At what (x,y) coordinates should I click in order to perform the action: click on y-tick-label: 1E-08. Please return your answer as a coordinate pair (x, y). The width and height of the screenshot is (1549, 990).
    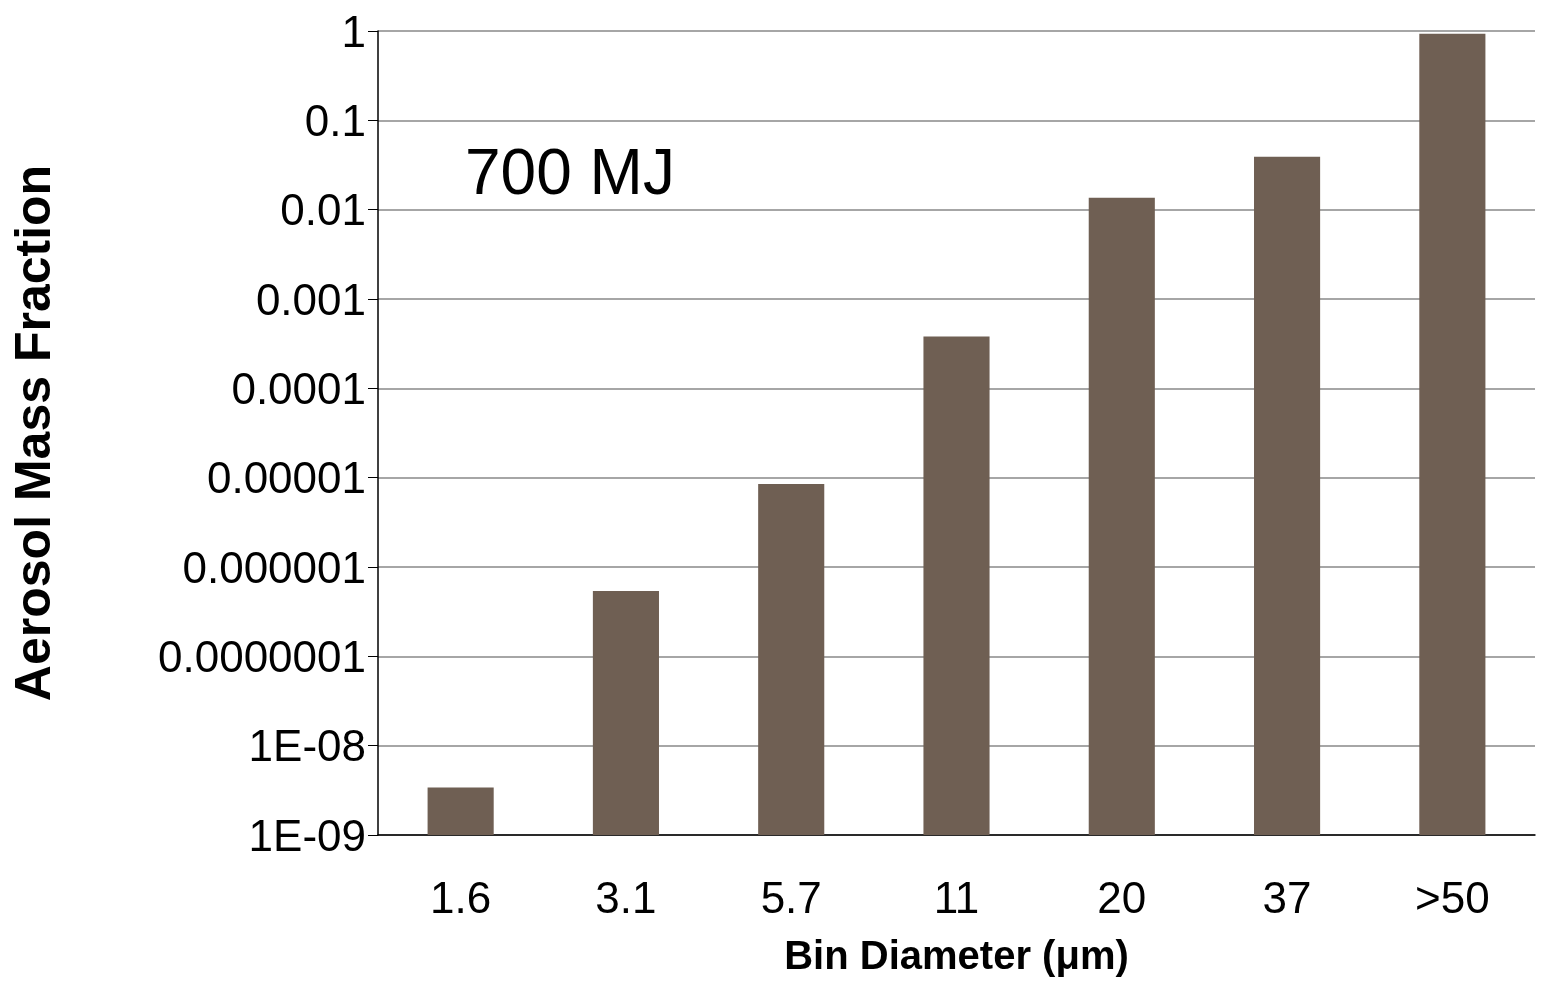
    Looking at the image, I should click on (307, 746).